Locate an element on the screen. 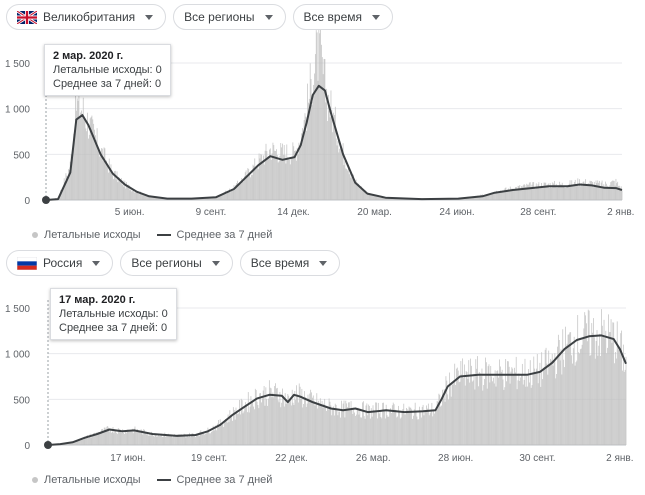 Image resolution: width=645 pixels, height=495 pixels. x-tick-label: 14 дек. is located at coordinates (293, 212).